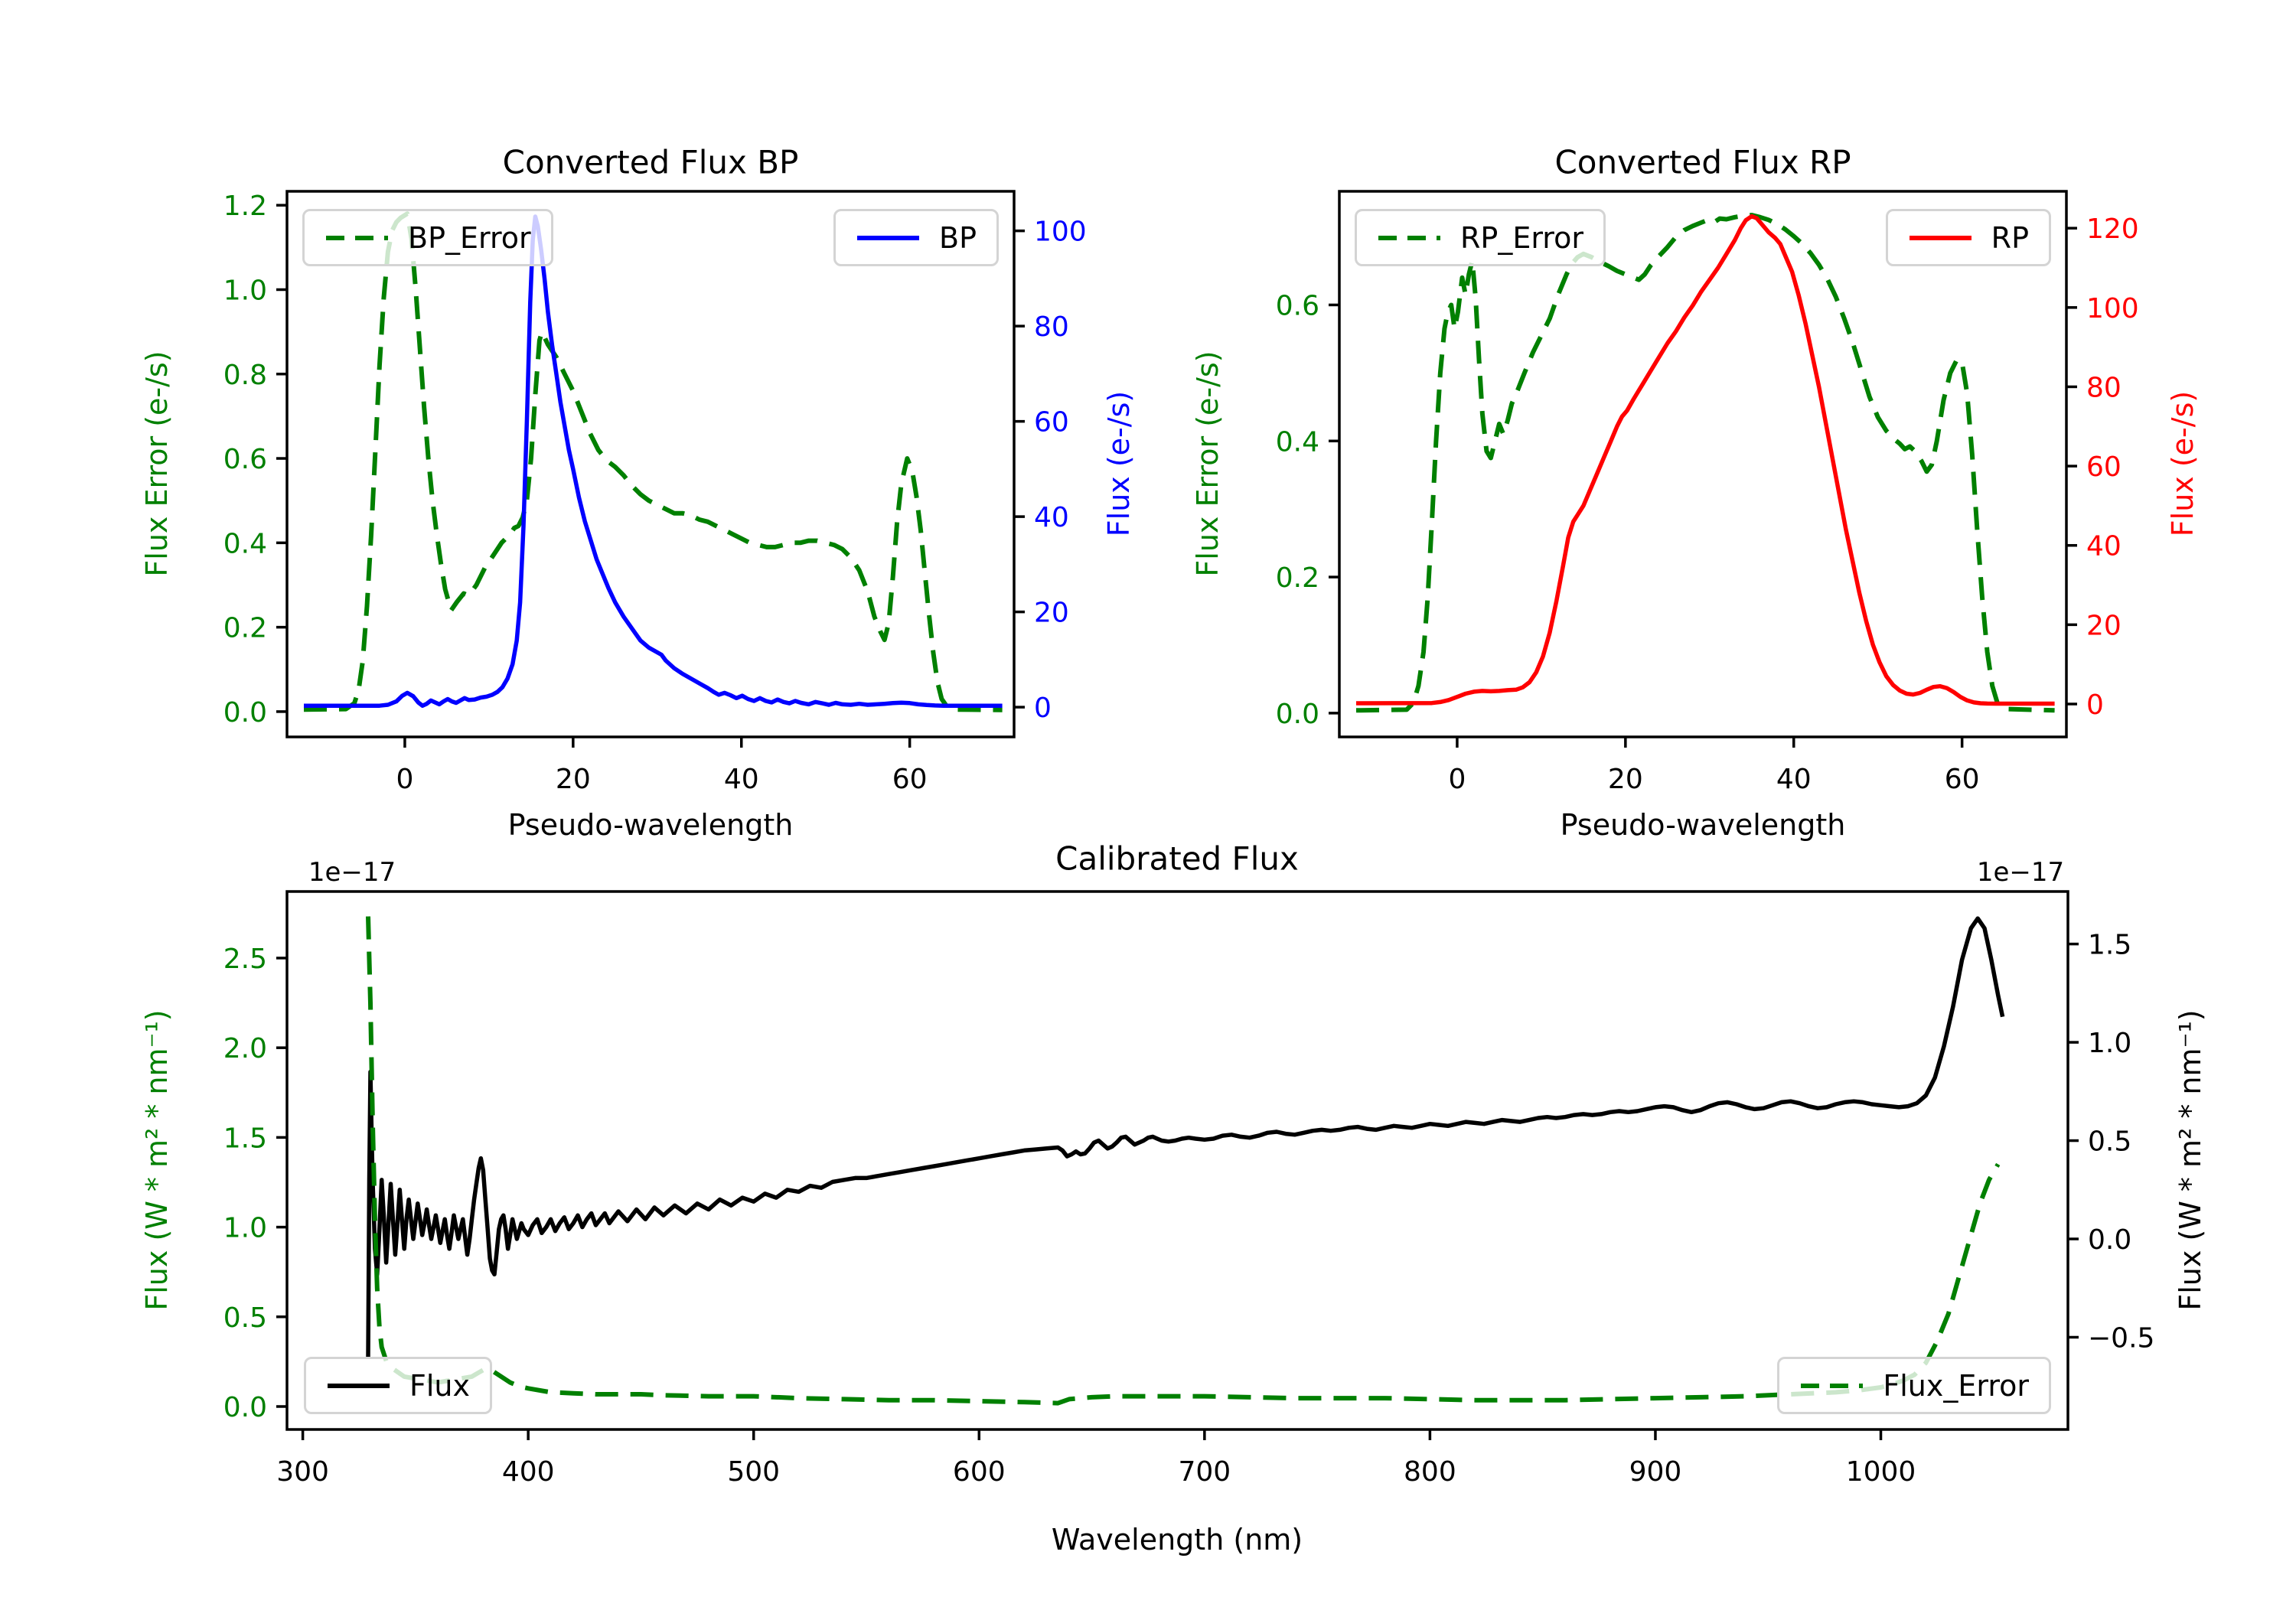  Describe the element at coordinates (1655, 1472) in the screenshot. I see `x-tick-label: 900` at that location.